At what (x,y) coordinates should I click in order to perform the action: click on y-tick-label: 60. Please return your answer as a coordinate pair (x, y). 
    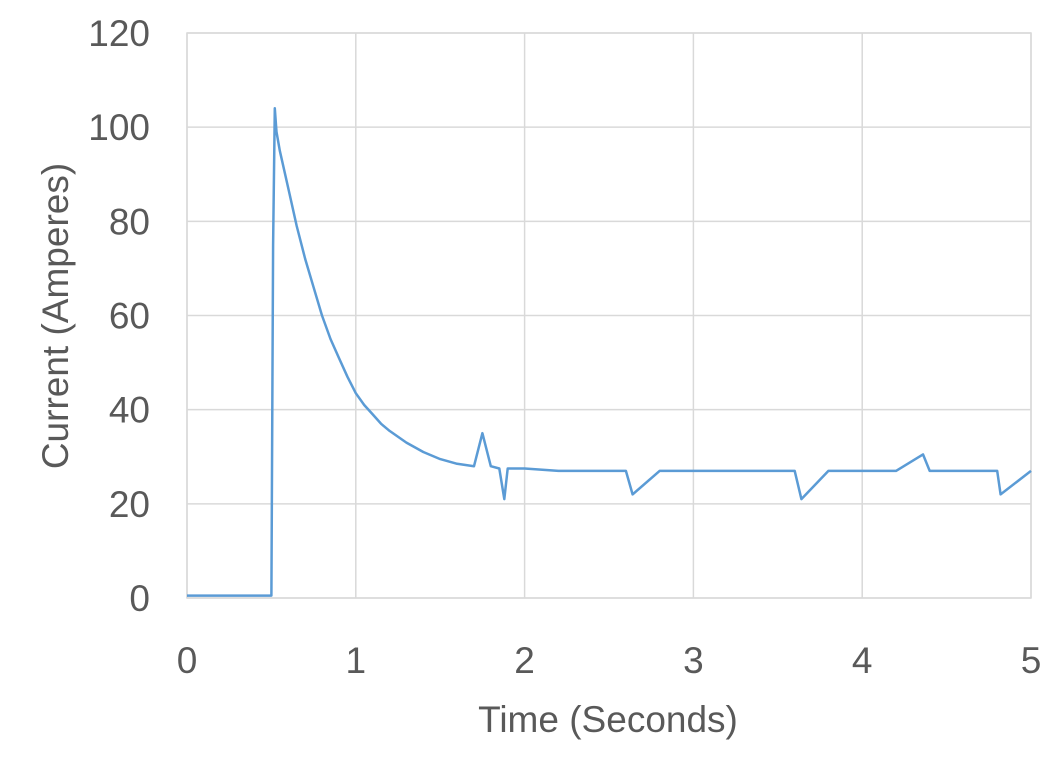
    Looking at the image, I should click on (129, 316).